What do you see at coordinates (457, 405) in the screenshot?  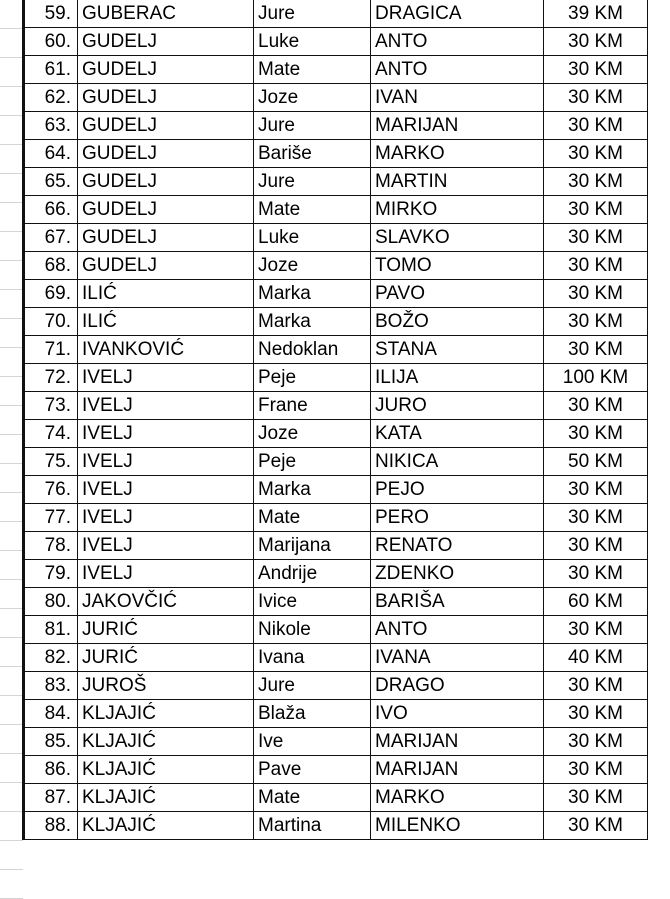 I see `first-name-cell: JURO` at bounding box center [457, 405].